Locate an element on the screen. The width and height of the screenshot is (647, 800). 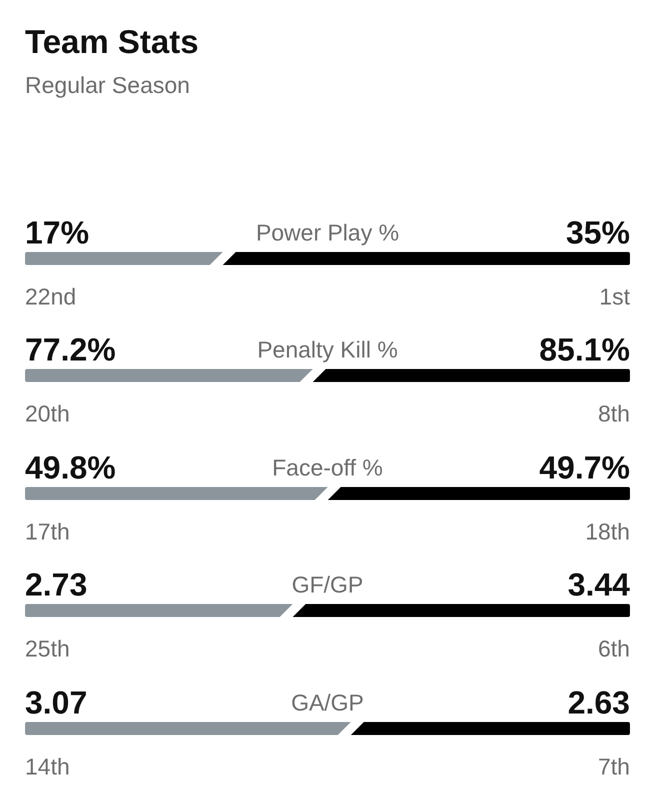
data-label: 77.2% is located at coordinates (70, 350).